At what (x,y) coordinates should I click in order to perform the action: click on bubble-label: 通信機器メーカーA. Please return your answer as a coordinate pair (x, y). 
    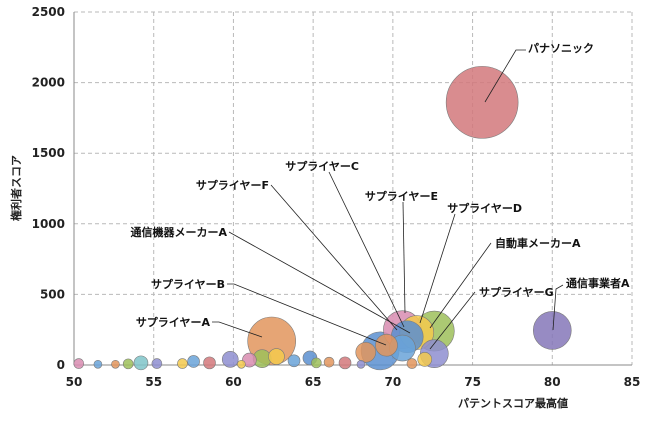
    Looking at the image, I should click on (178, 232).